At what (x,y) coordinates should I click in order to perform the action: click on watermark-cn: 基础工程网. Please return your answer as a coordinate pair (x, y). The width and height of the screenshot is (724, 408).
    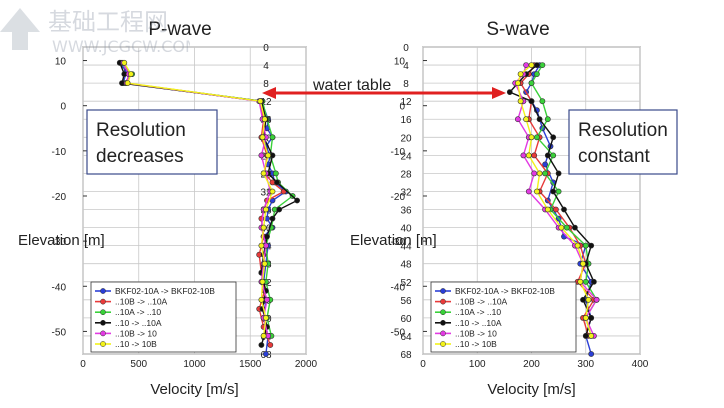
    Looking at the image, I should click on (108, 22).